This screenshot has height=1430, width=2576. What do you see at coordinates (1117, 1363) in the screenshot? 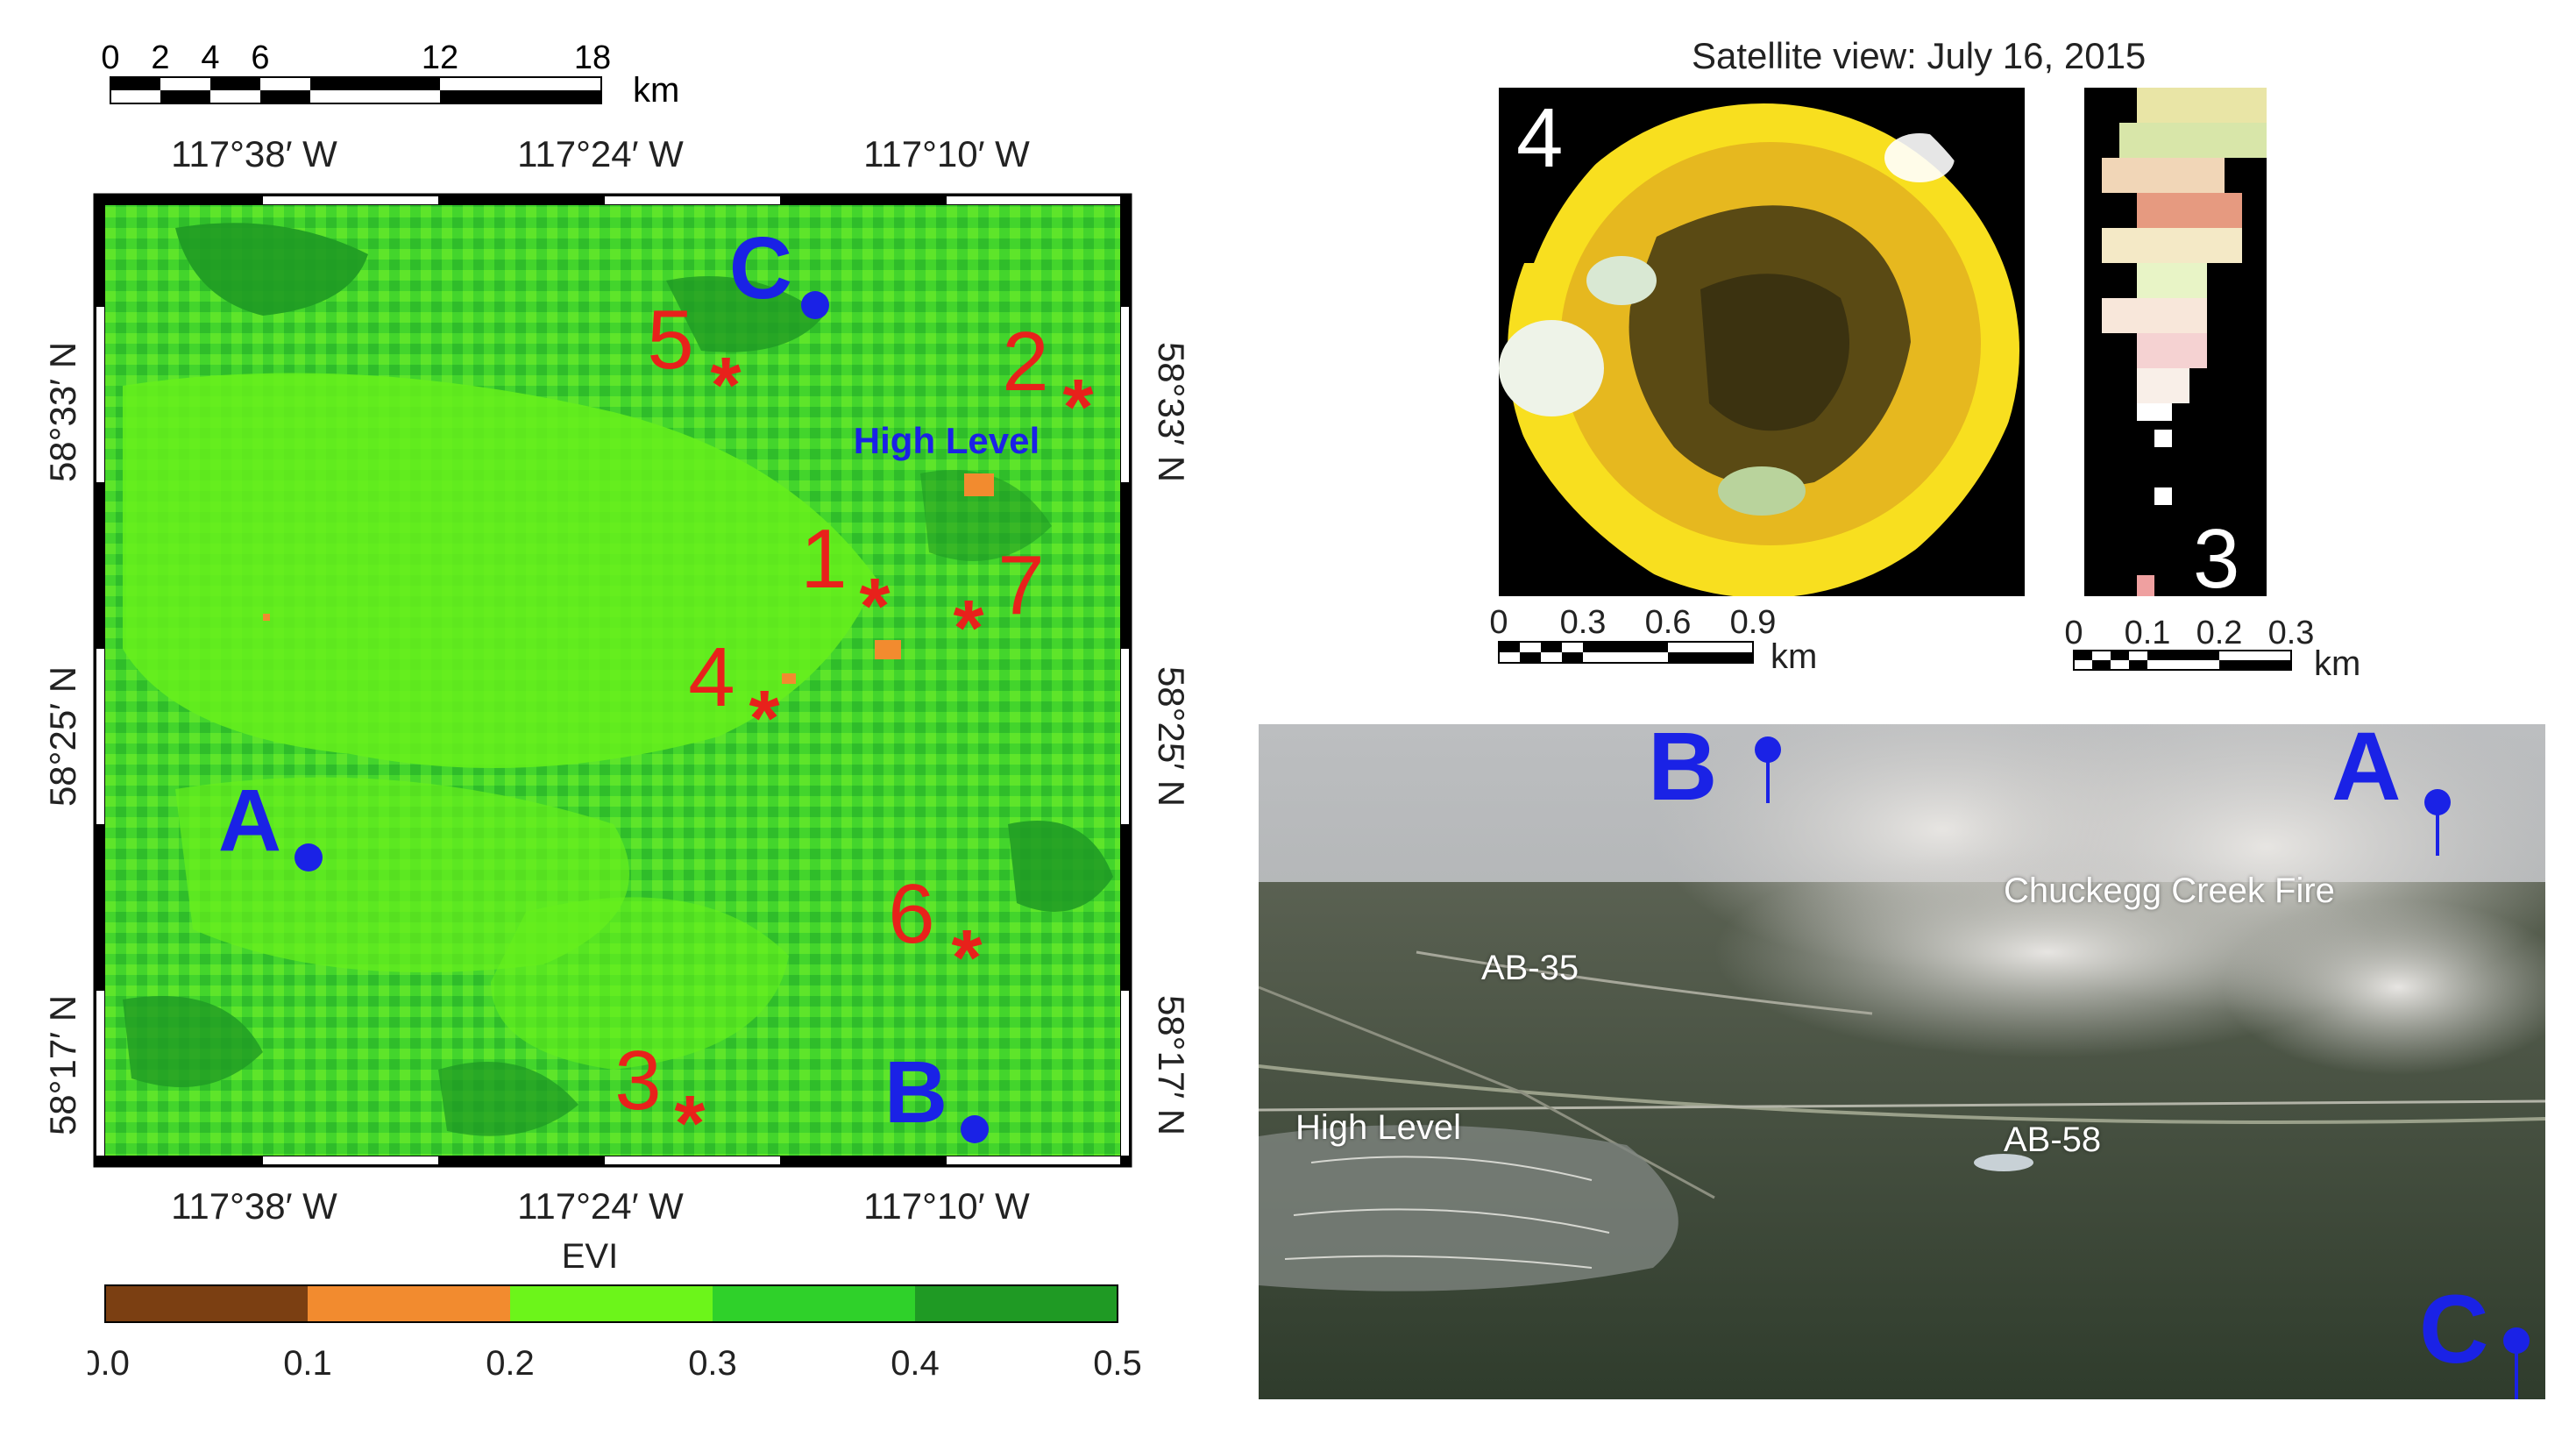
I see `legend-tick-5: 0.5` at bounding box center [1117, 1363].